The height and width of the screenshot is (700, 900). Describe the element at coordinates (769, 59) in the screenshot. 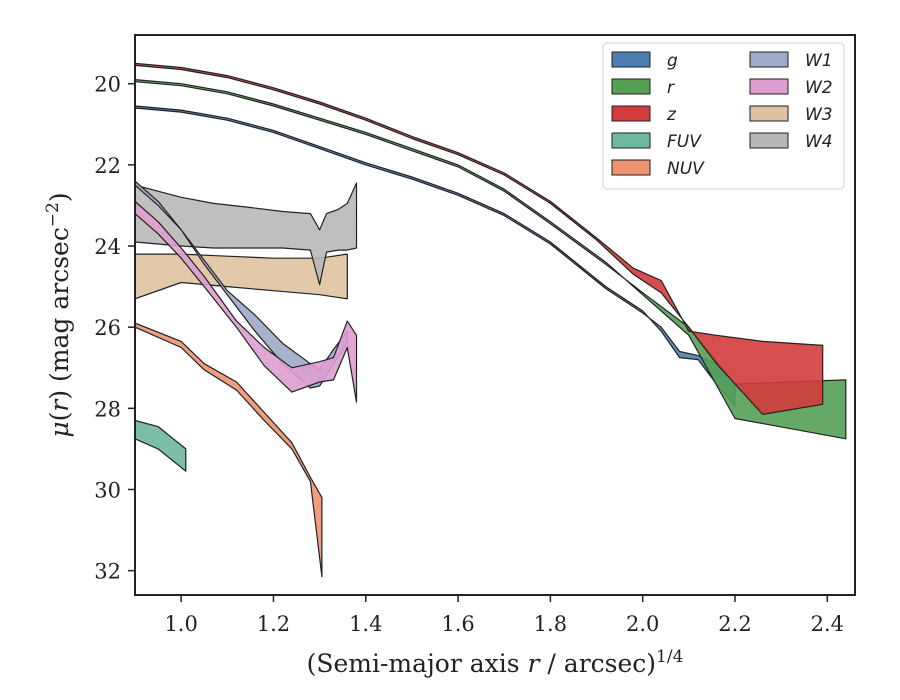

I see `legend-swatch-w1` at that location.